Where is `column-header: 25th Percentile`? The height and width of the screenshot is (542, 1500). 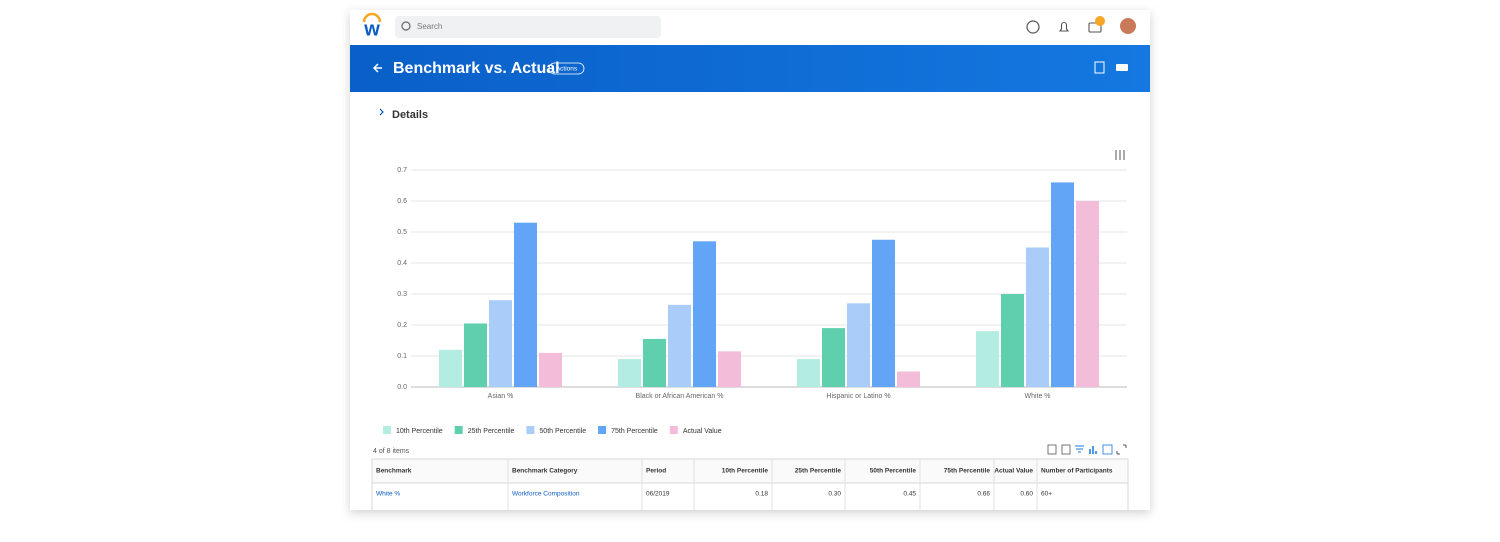 column-header: 25th Percentile is located at coordinates (818, 471).